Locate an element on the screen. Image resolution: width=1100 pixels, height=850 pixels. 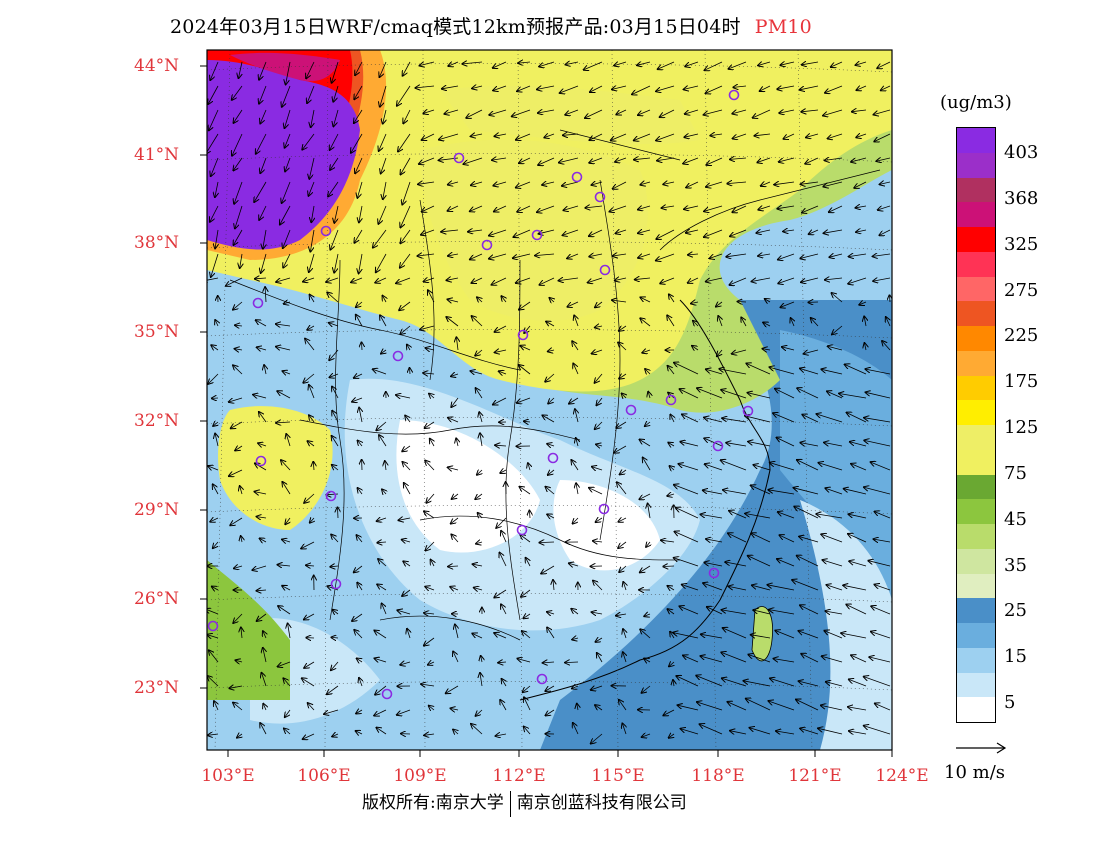
colorbar-label: 368 is located at coordinates (1021, 198).